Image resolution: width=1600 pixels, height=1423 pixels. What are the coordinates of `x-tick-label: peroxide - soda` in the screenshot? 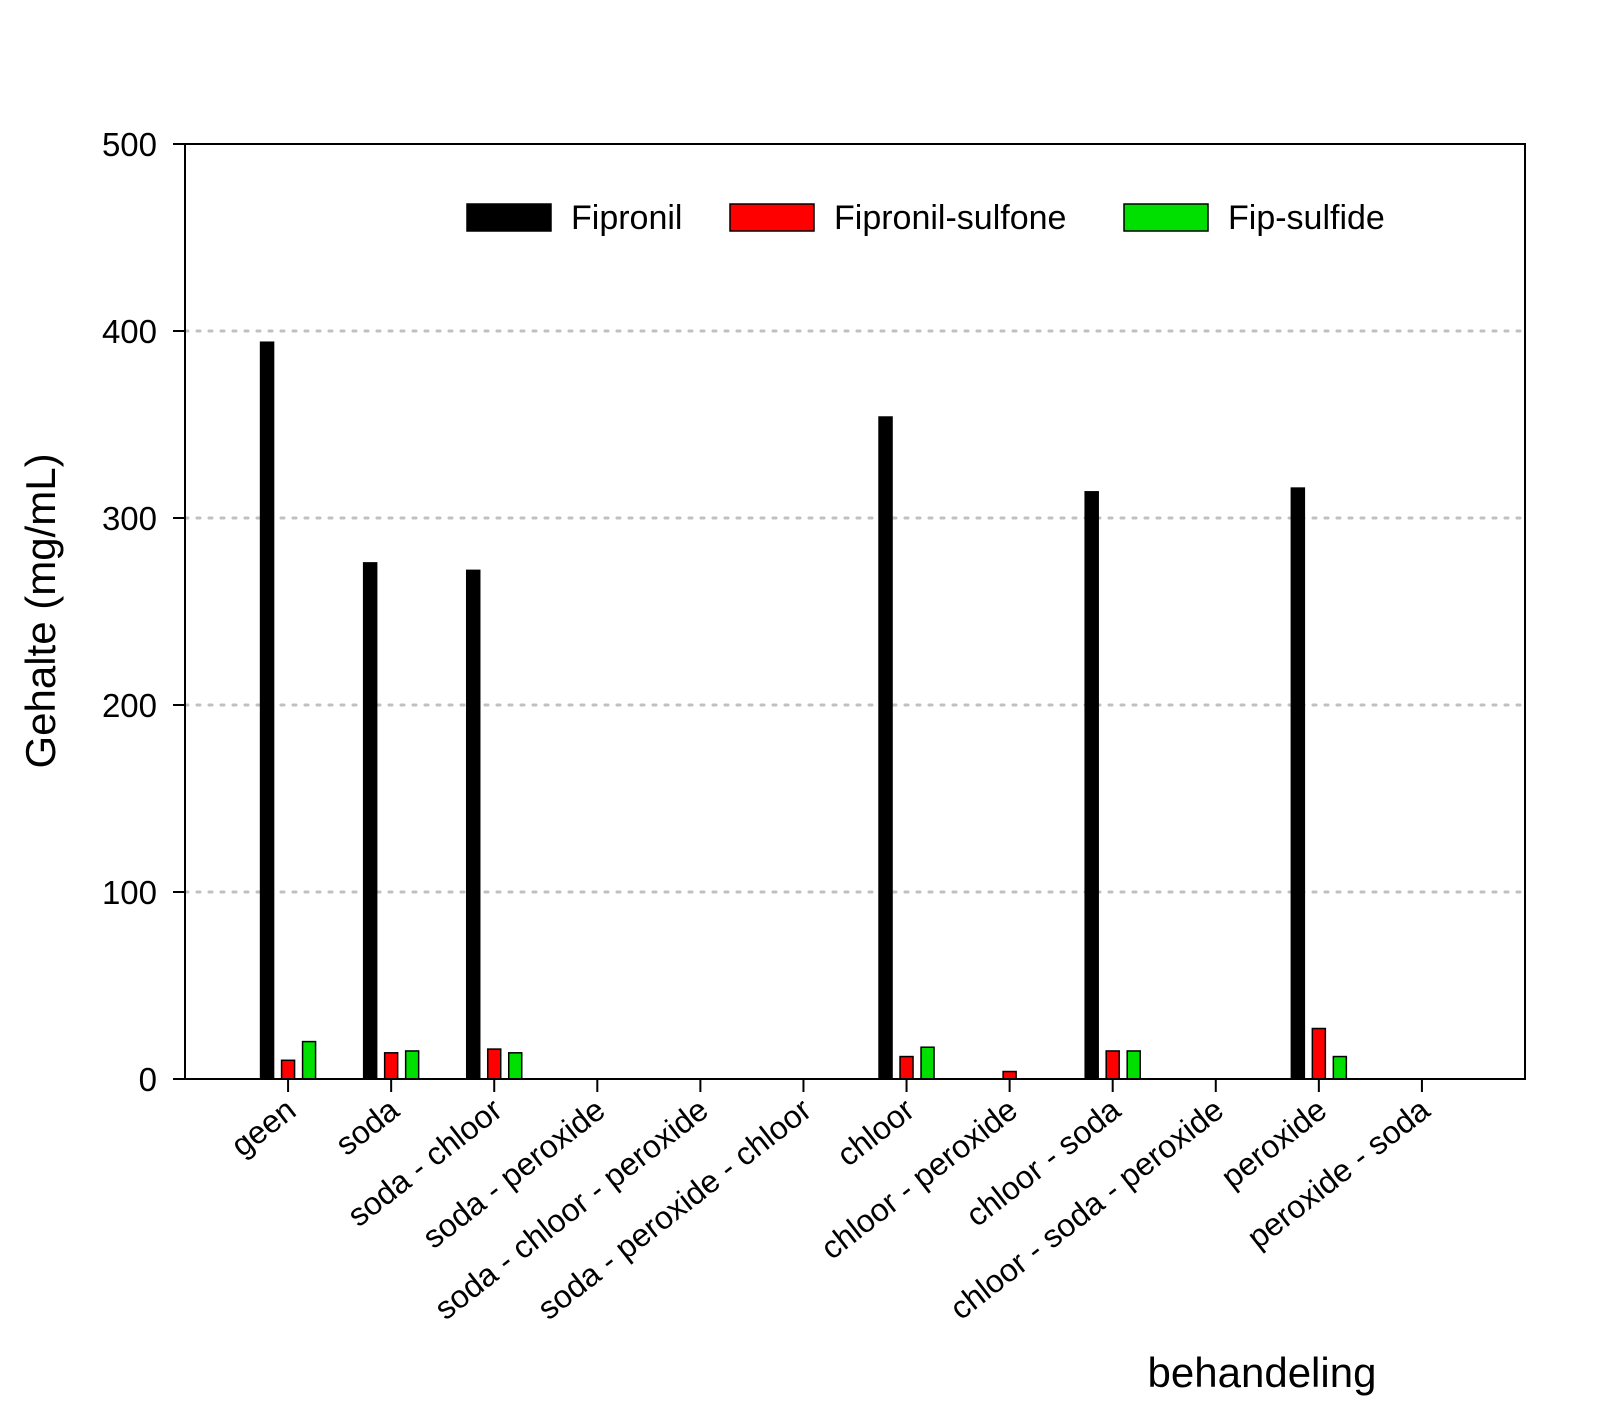 It's located at (1338, 1173).